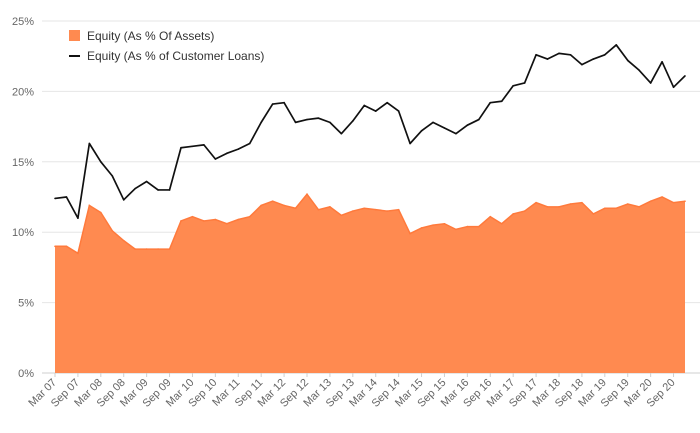 This screenshot has width=700, height=433. Describe the element at coordinates (23, 233) in the screenshot. I see `y-tick-label: 10%` at that location.